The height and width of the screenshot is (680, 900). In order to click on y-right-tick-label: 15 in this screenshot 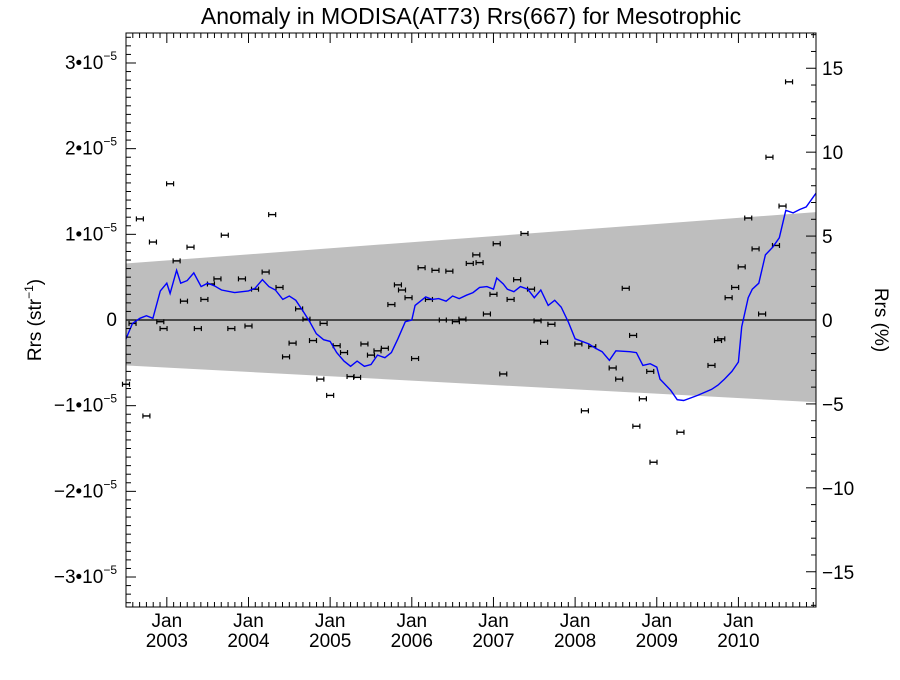, I will do `click(832, 69)`.